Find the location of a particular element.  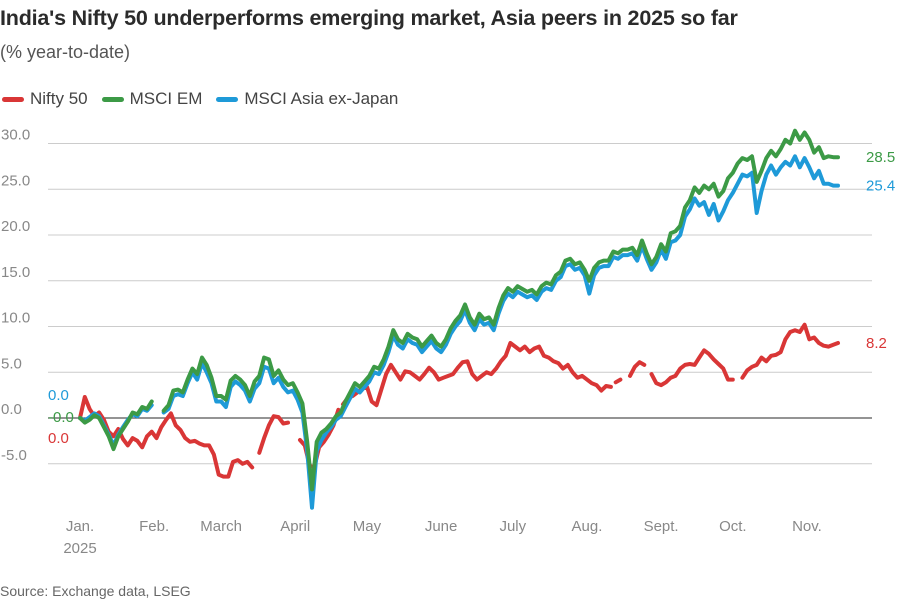

y-tick-label: 20.0 is located at coordinates (15, 226).